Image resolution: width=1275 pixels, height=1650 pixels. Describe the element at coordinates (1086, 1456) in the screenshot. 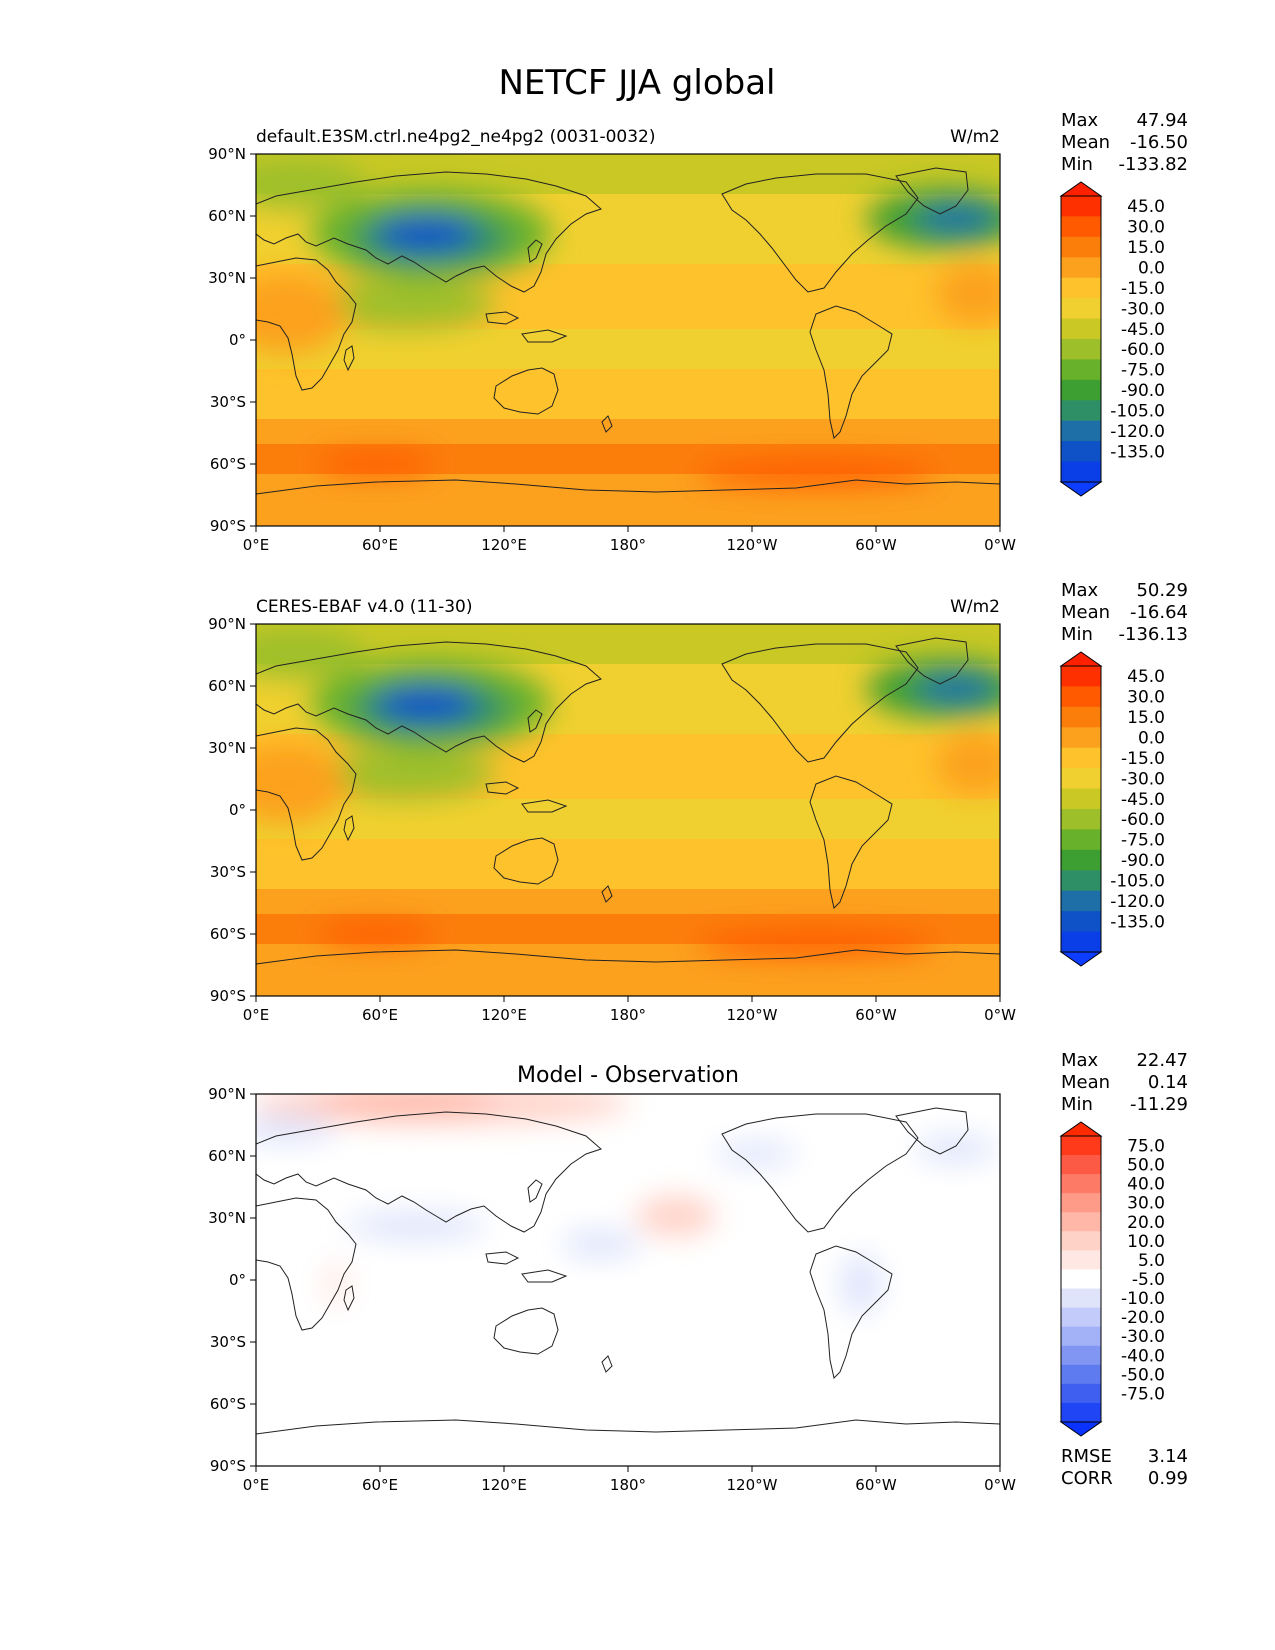

I see `extra-label: RMSE` at that location.